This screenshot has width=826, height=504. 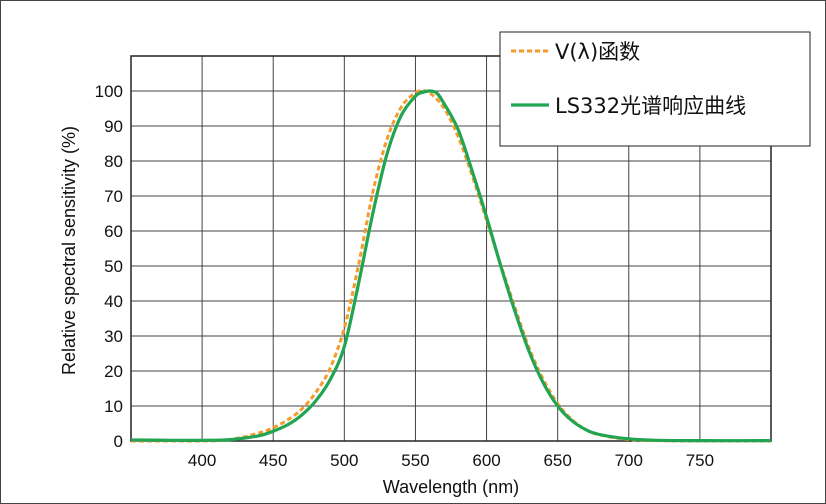 What do you see at coordinates (650, 106) in the screenshot?
I see `legend-label-ls332: LS332光谱响应曲线` at bounding box center [650, 106].